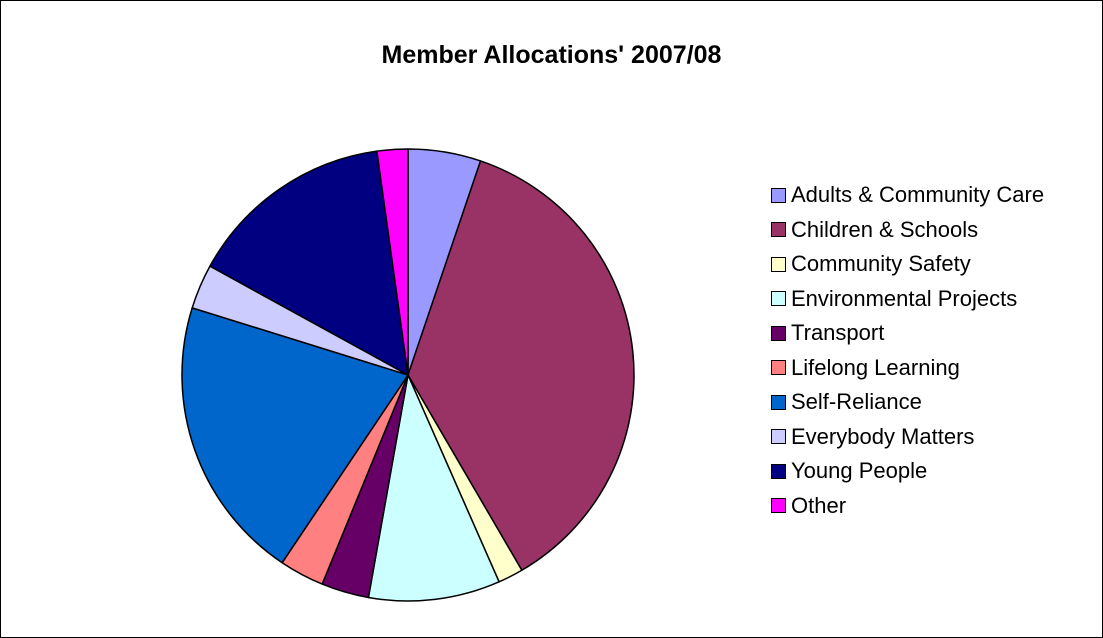  Describe the element at coordinates (875, 367) in the screenshot. I see `legend-label: Lifelong Learning` at that location.